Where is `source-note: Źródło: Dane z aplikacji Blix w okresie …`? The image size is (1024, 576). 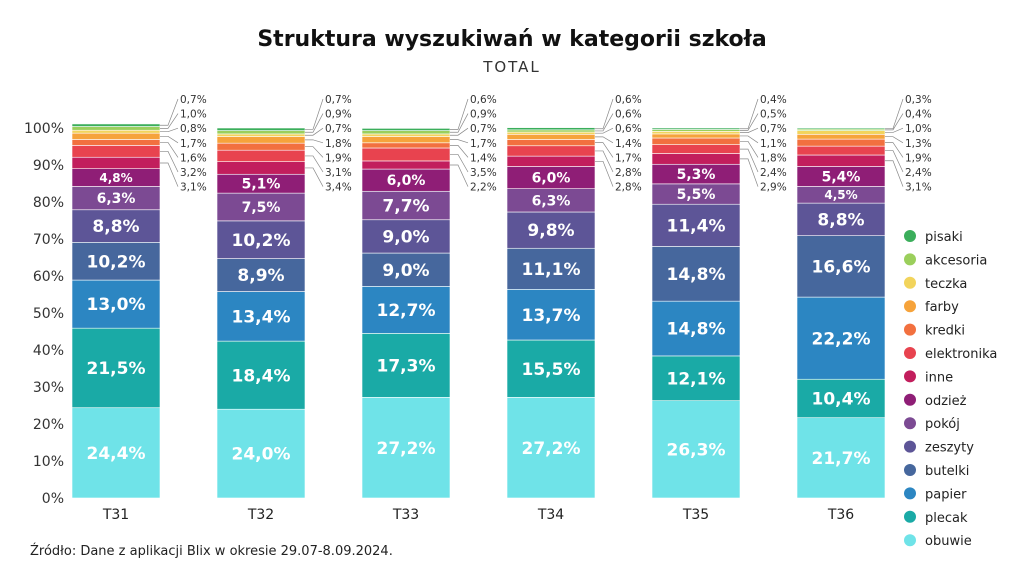
source-note: Źródło: Dane z aplikacji Blix w okresie … is located at coordinates (211, 551).